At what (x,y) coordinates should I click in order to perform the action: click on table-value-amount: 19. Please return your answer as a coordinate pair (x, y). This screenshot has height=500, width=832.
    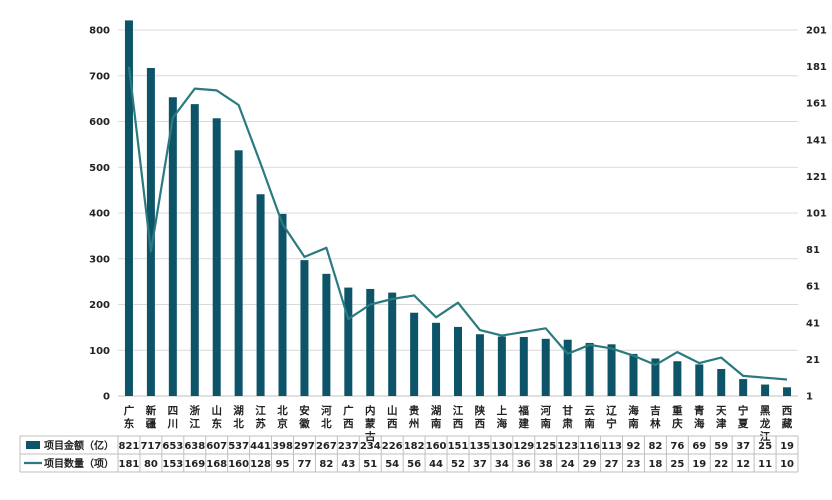
    Looking at the image, I should click on (787, 446).